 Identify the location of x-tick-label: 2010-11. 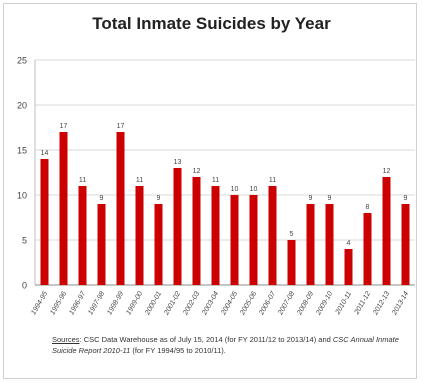
(343, 303).